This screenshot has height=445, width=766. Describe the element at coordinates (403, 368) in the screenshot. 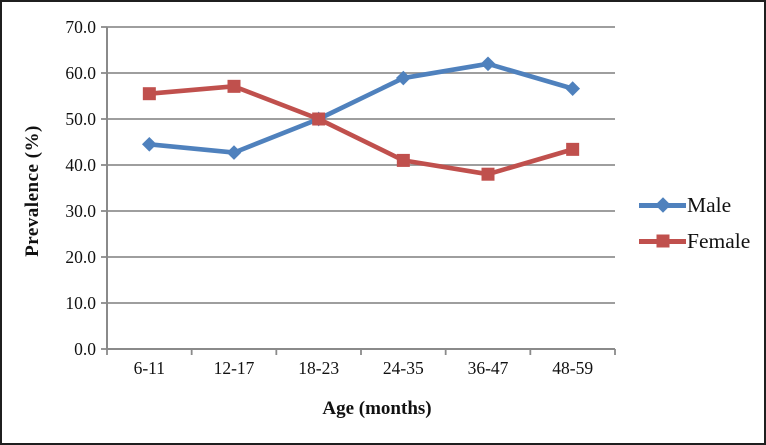

I see `x-tick-label: 24-35` at that location.